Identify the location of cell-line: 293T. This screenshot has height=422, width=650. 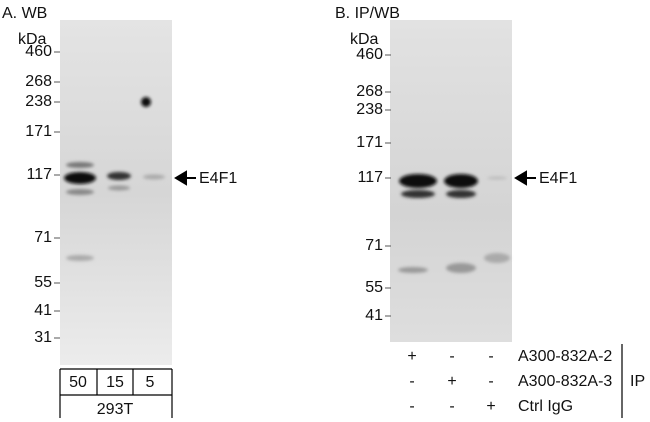
(115, 409).